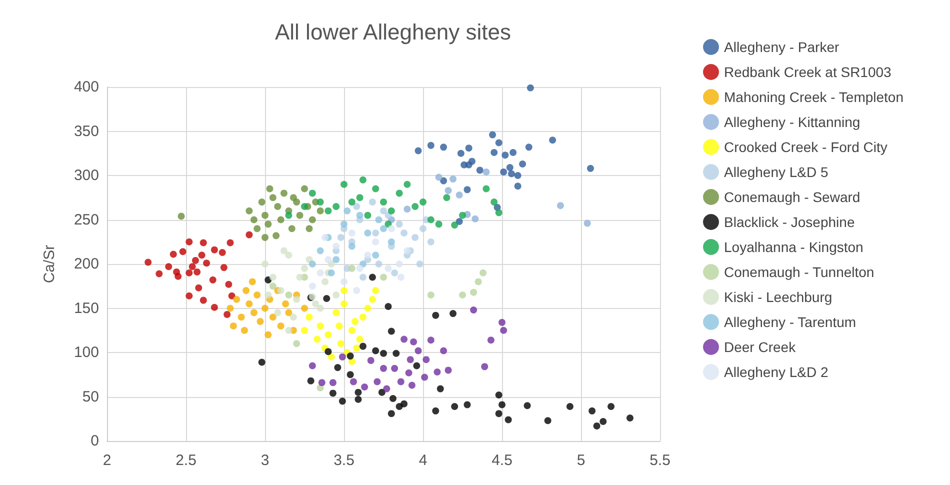  I want to click on legend-label: Allegheny - Parker, so click(782, 47).